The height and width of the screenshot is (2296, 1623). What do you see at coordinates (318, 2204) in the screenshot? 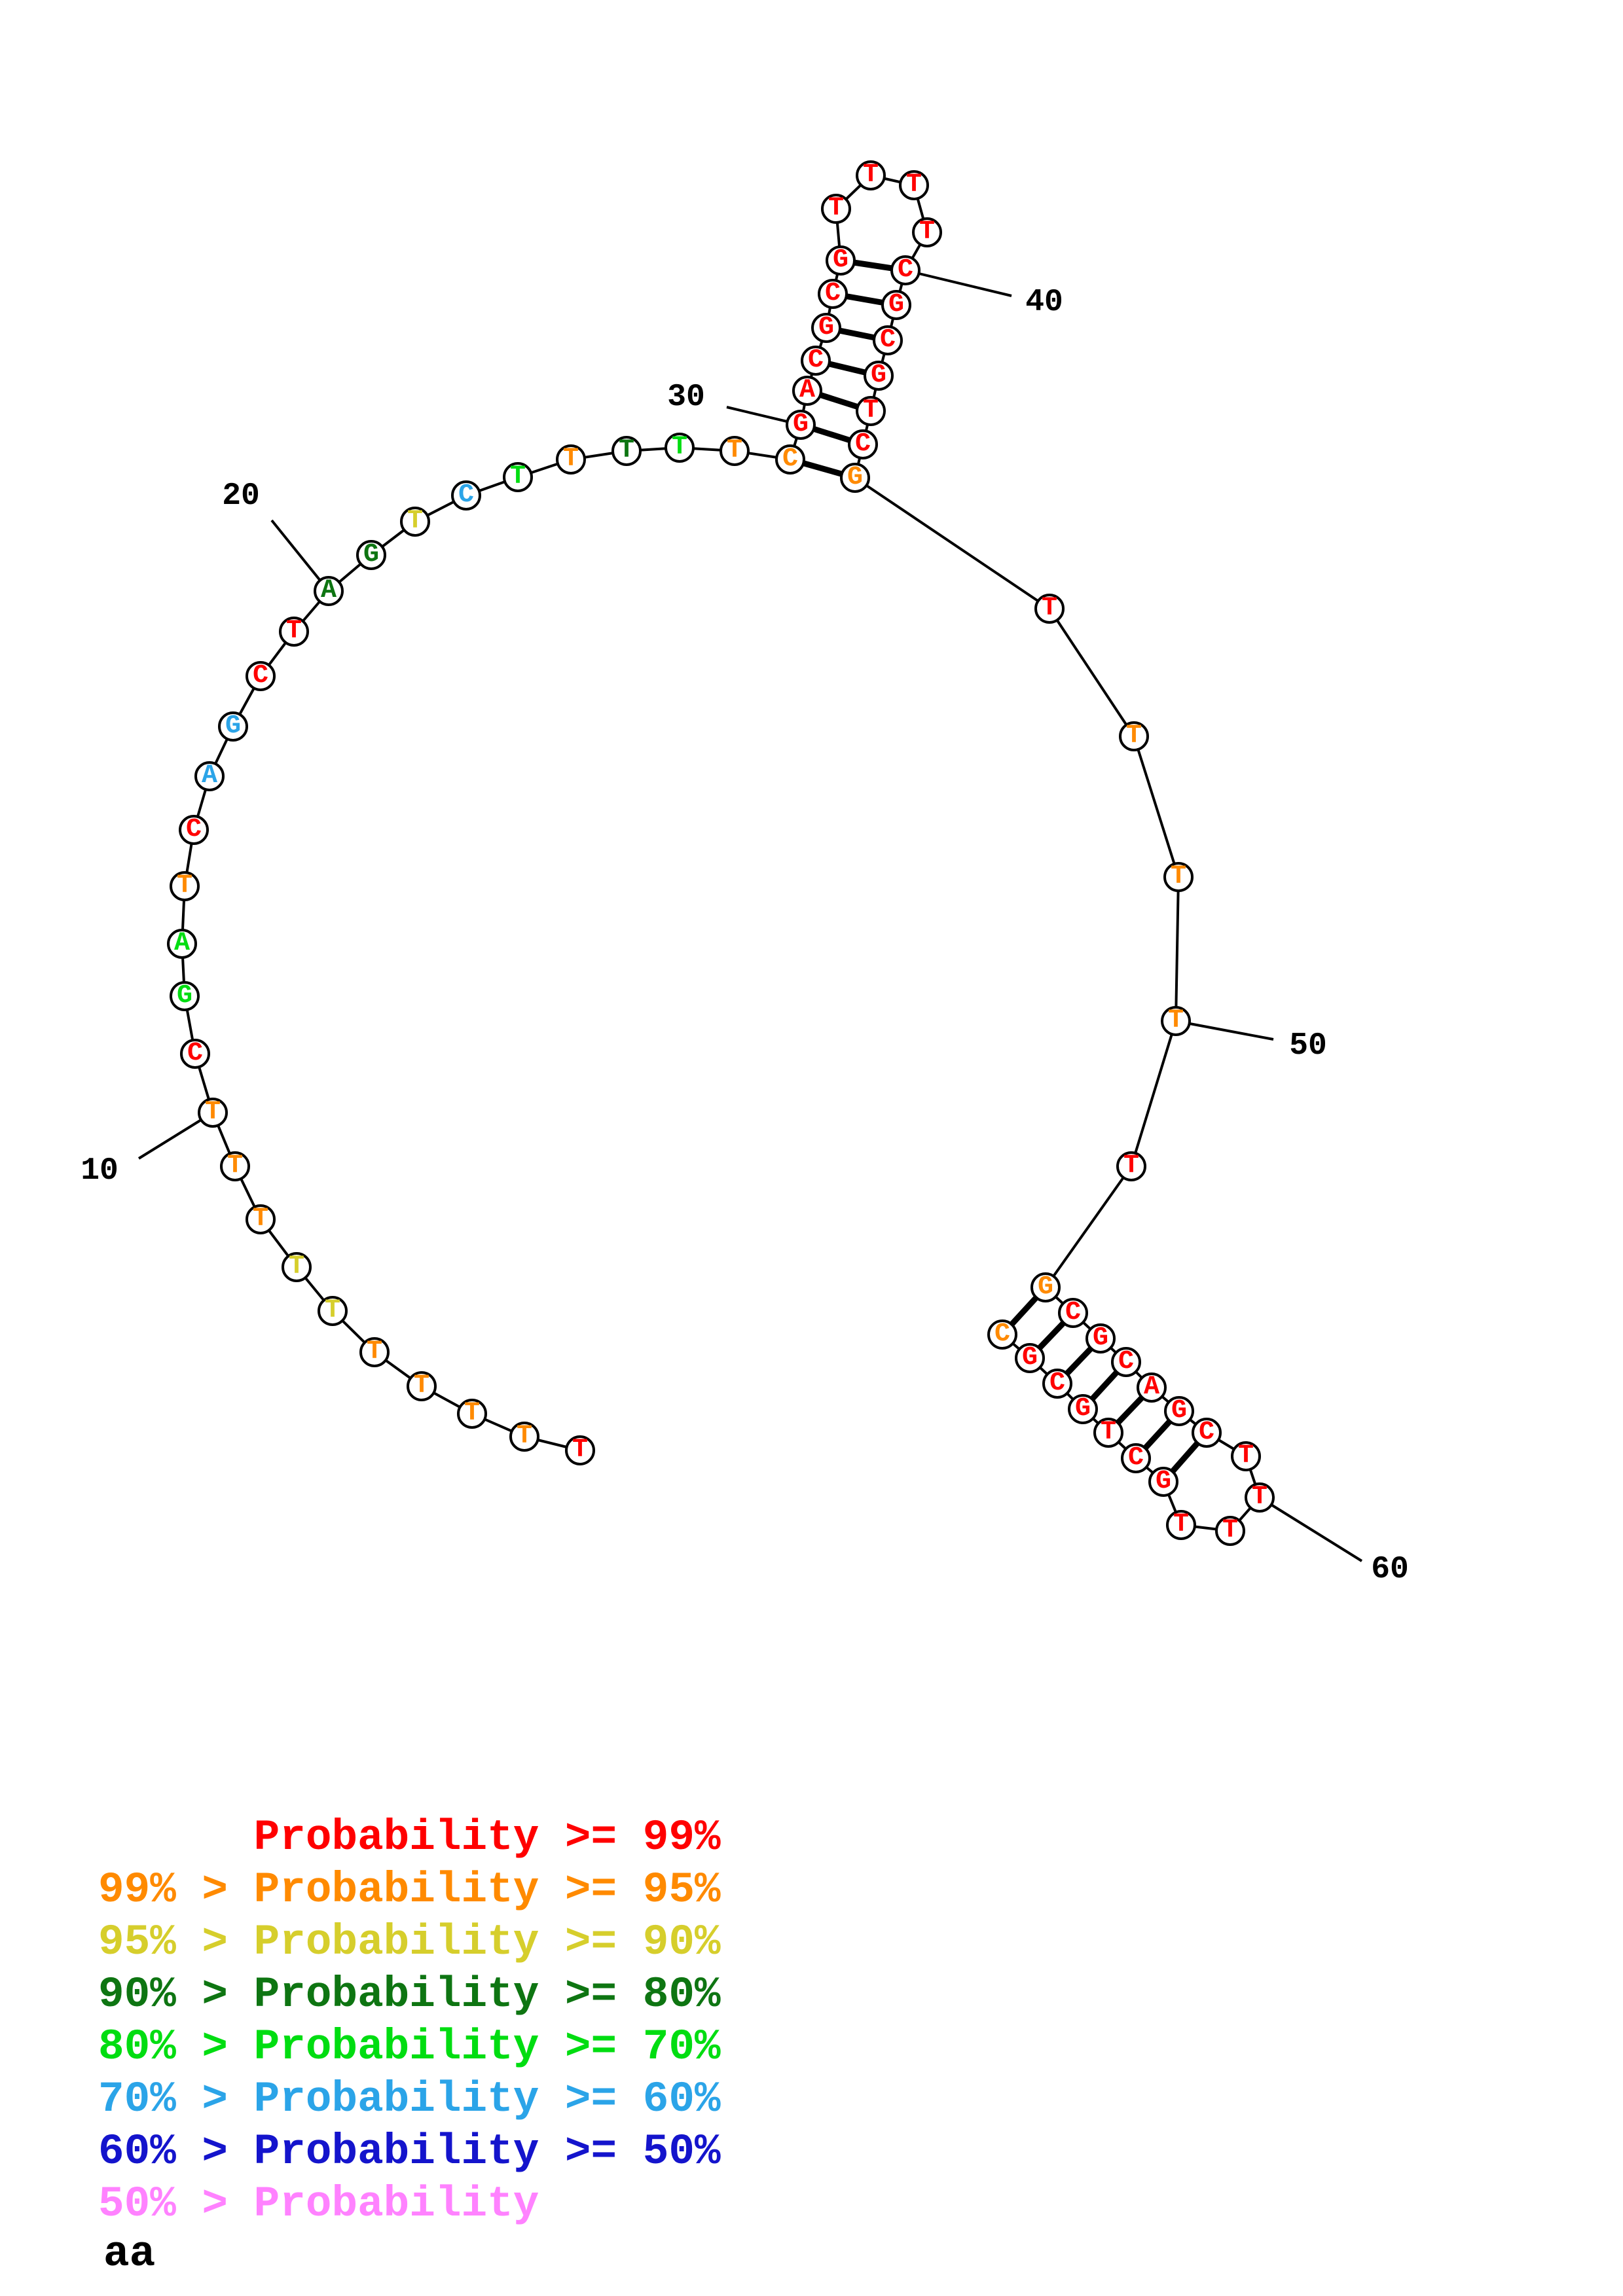
I see `legend-row-8: 50% > Probability` at bounding box center [318, 2204].